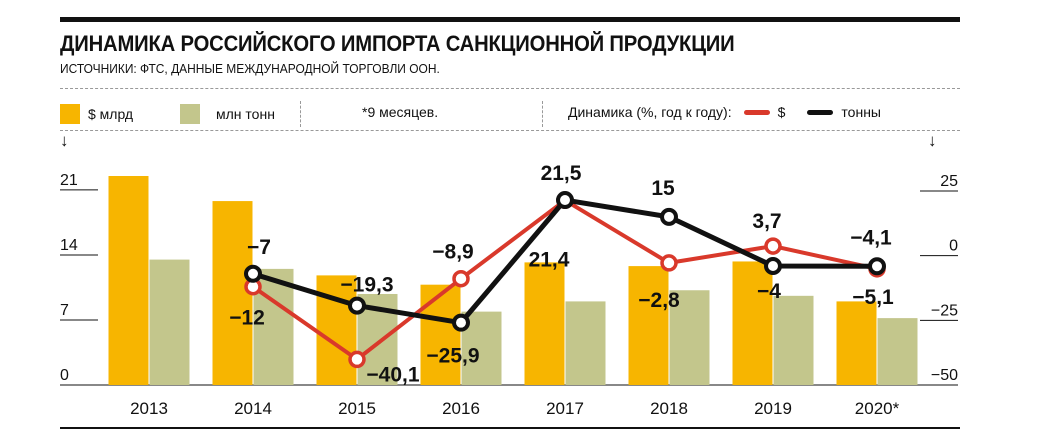 The image size is (1054, 447). What do you see at coordinates (510, 88) in the screenshot?
I see `legend-top-divider` at bounding box center [510, 88].